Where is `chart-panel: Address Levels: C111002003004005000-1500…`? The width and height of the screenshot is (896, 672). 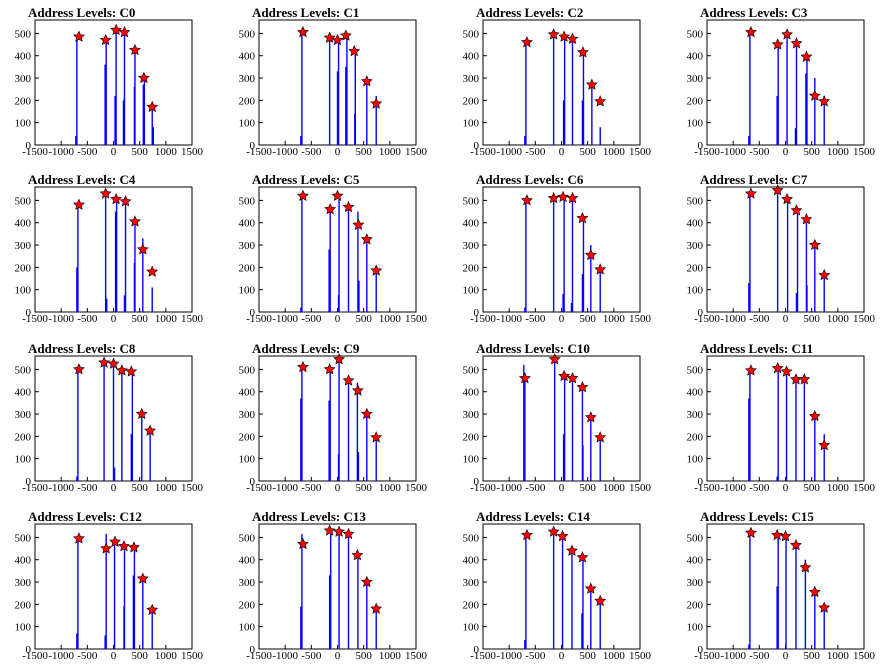
chart-panel: Address Levels: C111002003004005000-1500… is located at coordinates (781, 417).